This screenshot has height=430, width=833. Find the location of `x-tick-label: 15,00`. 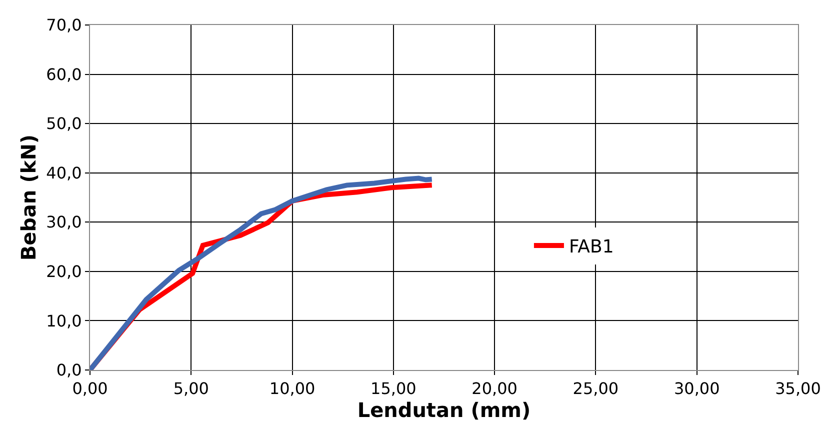

x-tick-label: 15,00 is located at coordinates (393, 388).